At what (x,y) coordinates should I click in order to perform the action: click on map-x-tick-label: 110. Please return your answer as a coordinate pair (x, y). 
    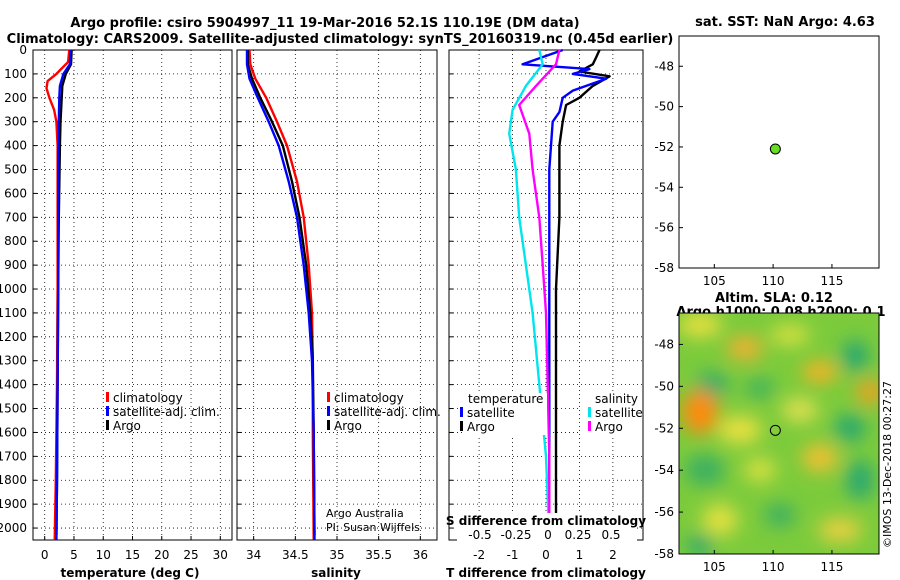
    Looking at the image, I should click on (773, 281).